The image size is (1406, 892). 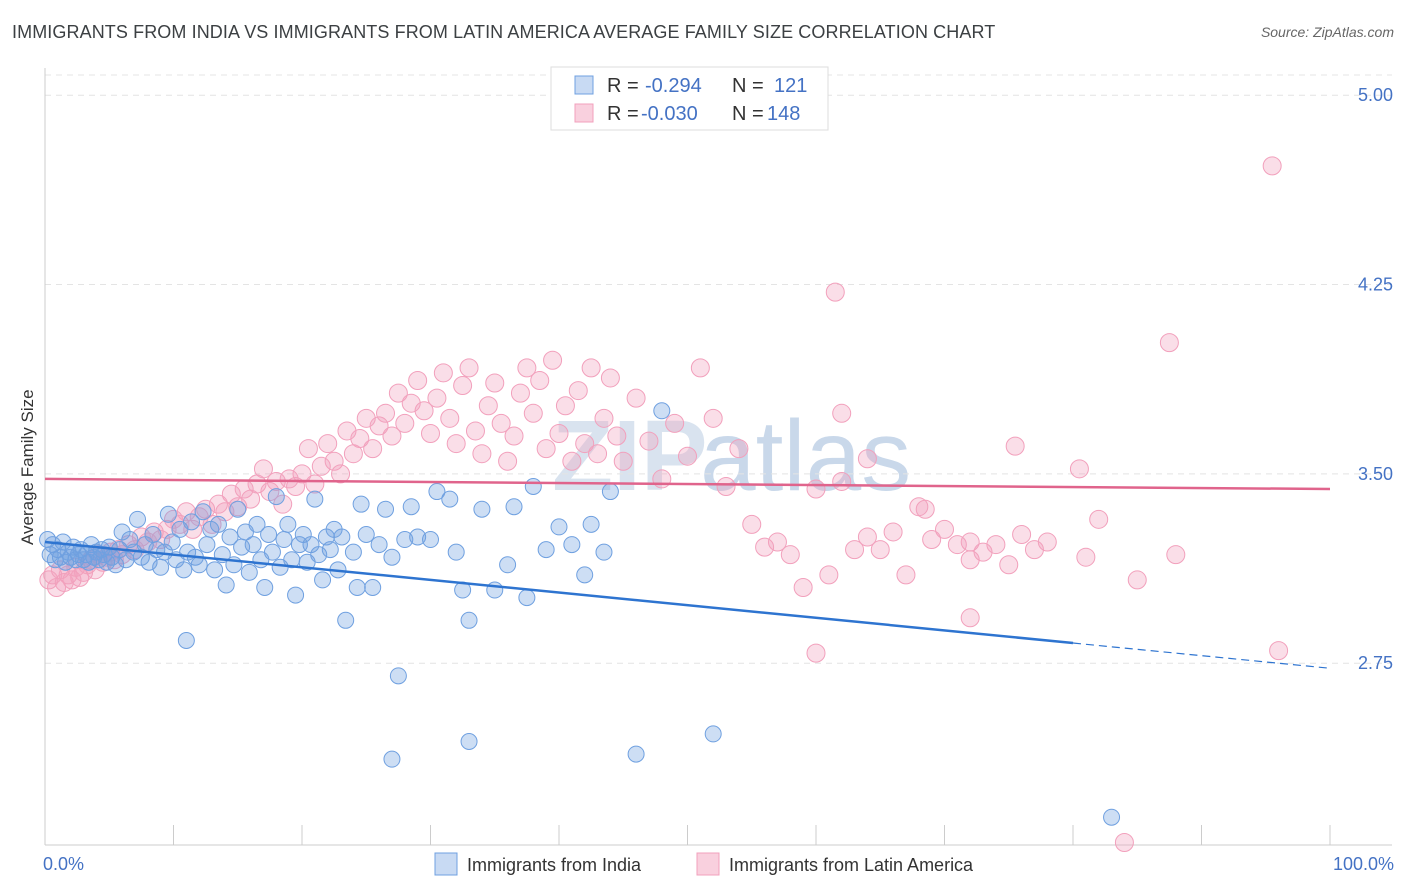 What do you see at coordinates (584, 85) in the screenshot?
I see `legend-swatch-india` at bounding box center [584, 85].